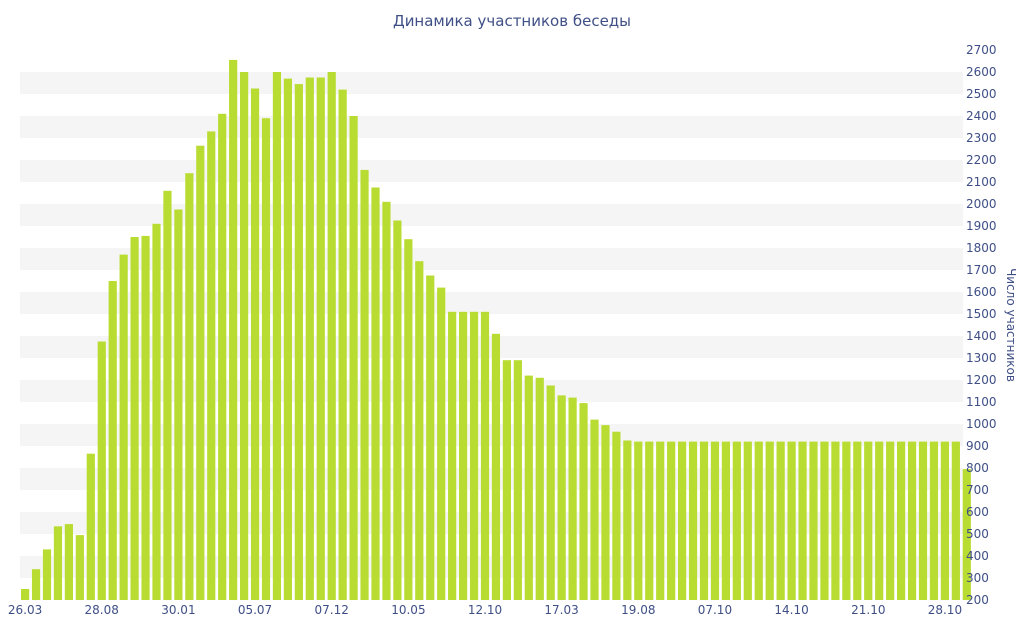 This screenshot has width=1024, height=640. Describe the element at coordinates (981, 94) in the screenshot. I see `y-tick-label: 2500` at that location.